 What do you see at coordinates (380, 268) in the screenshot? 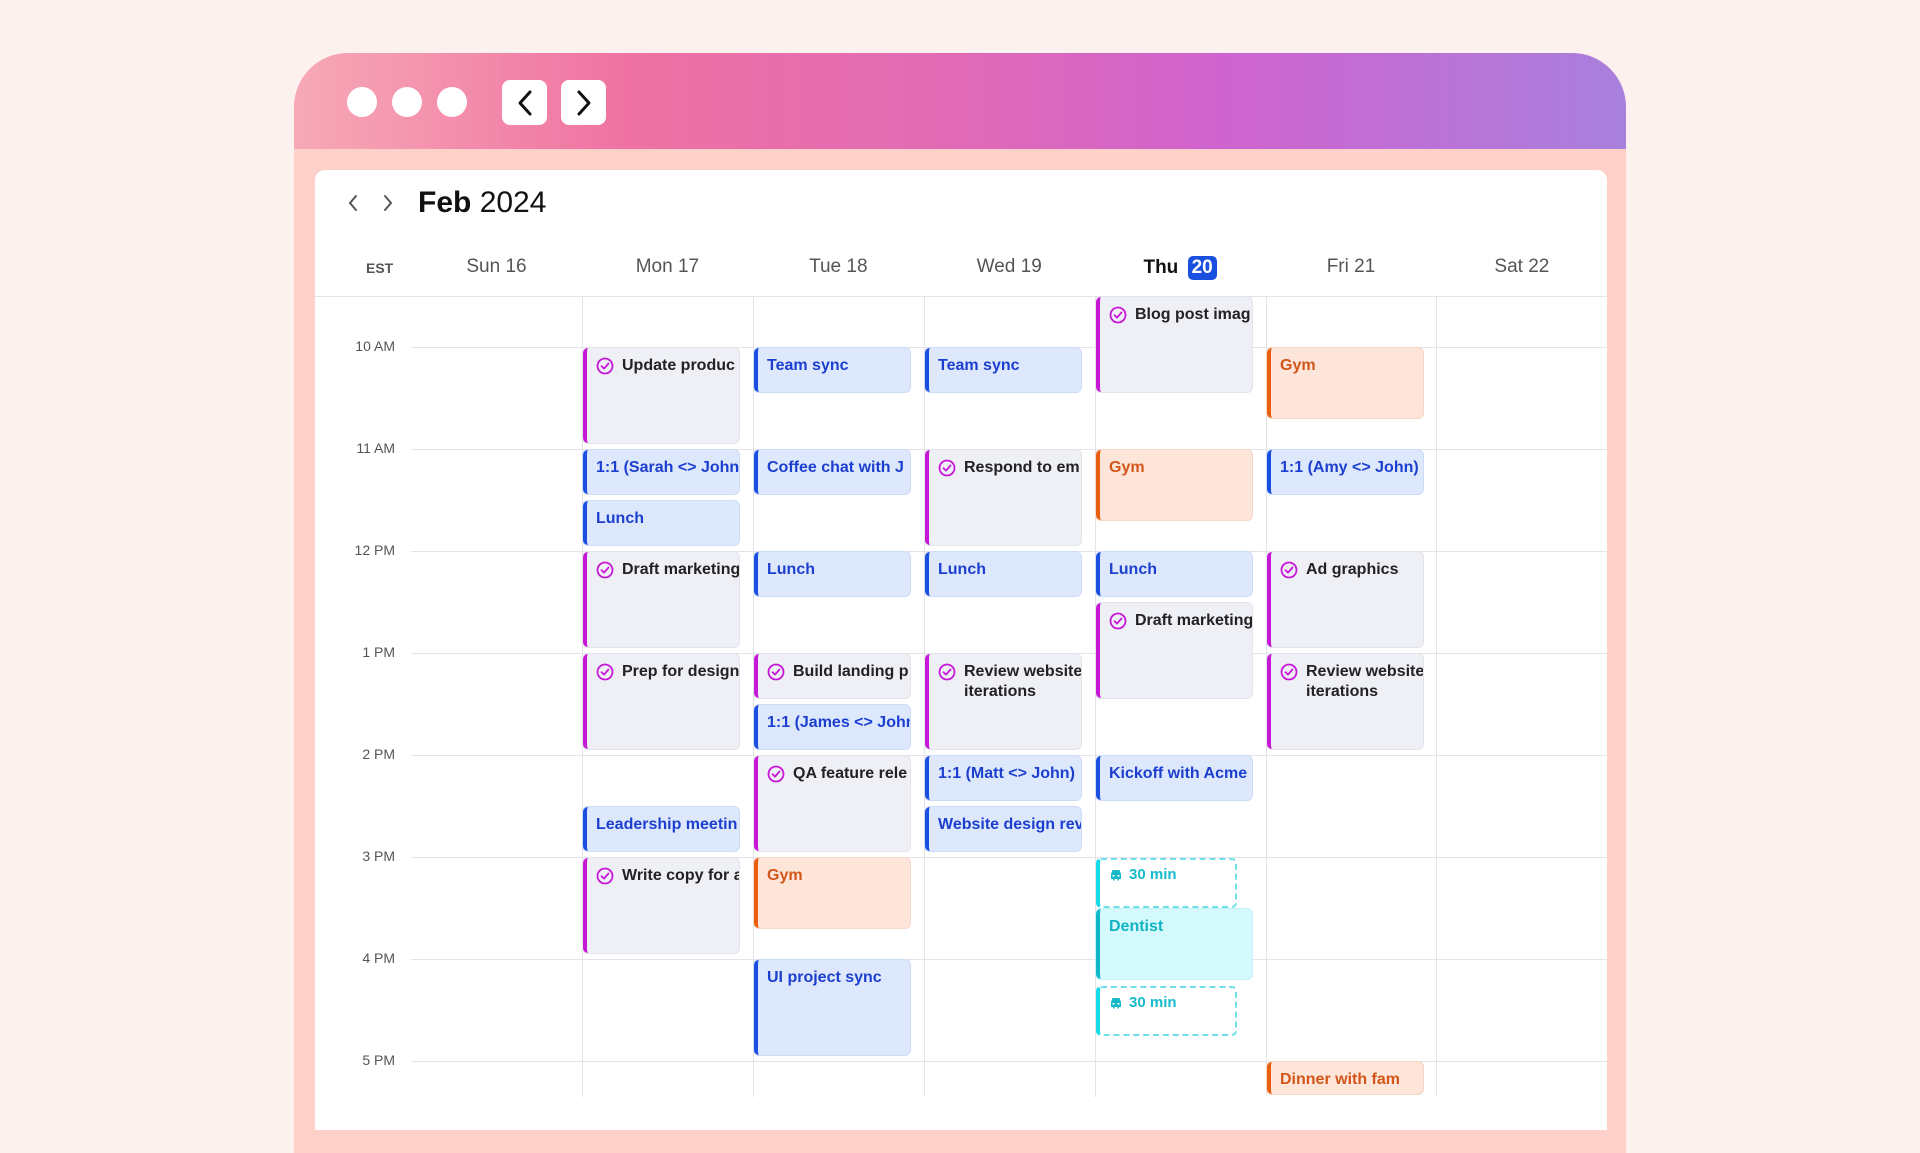
I see `timezone-label: EST` at bounding box center [380, 268].